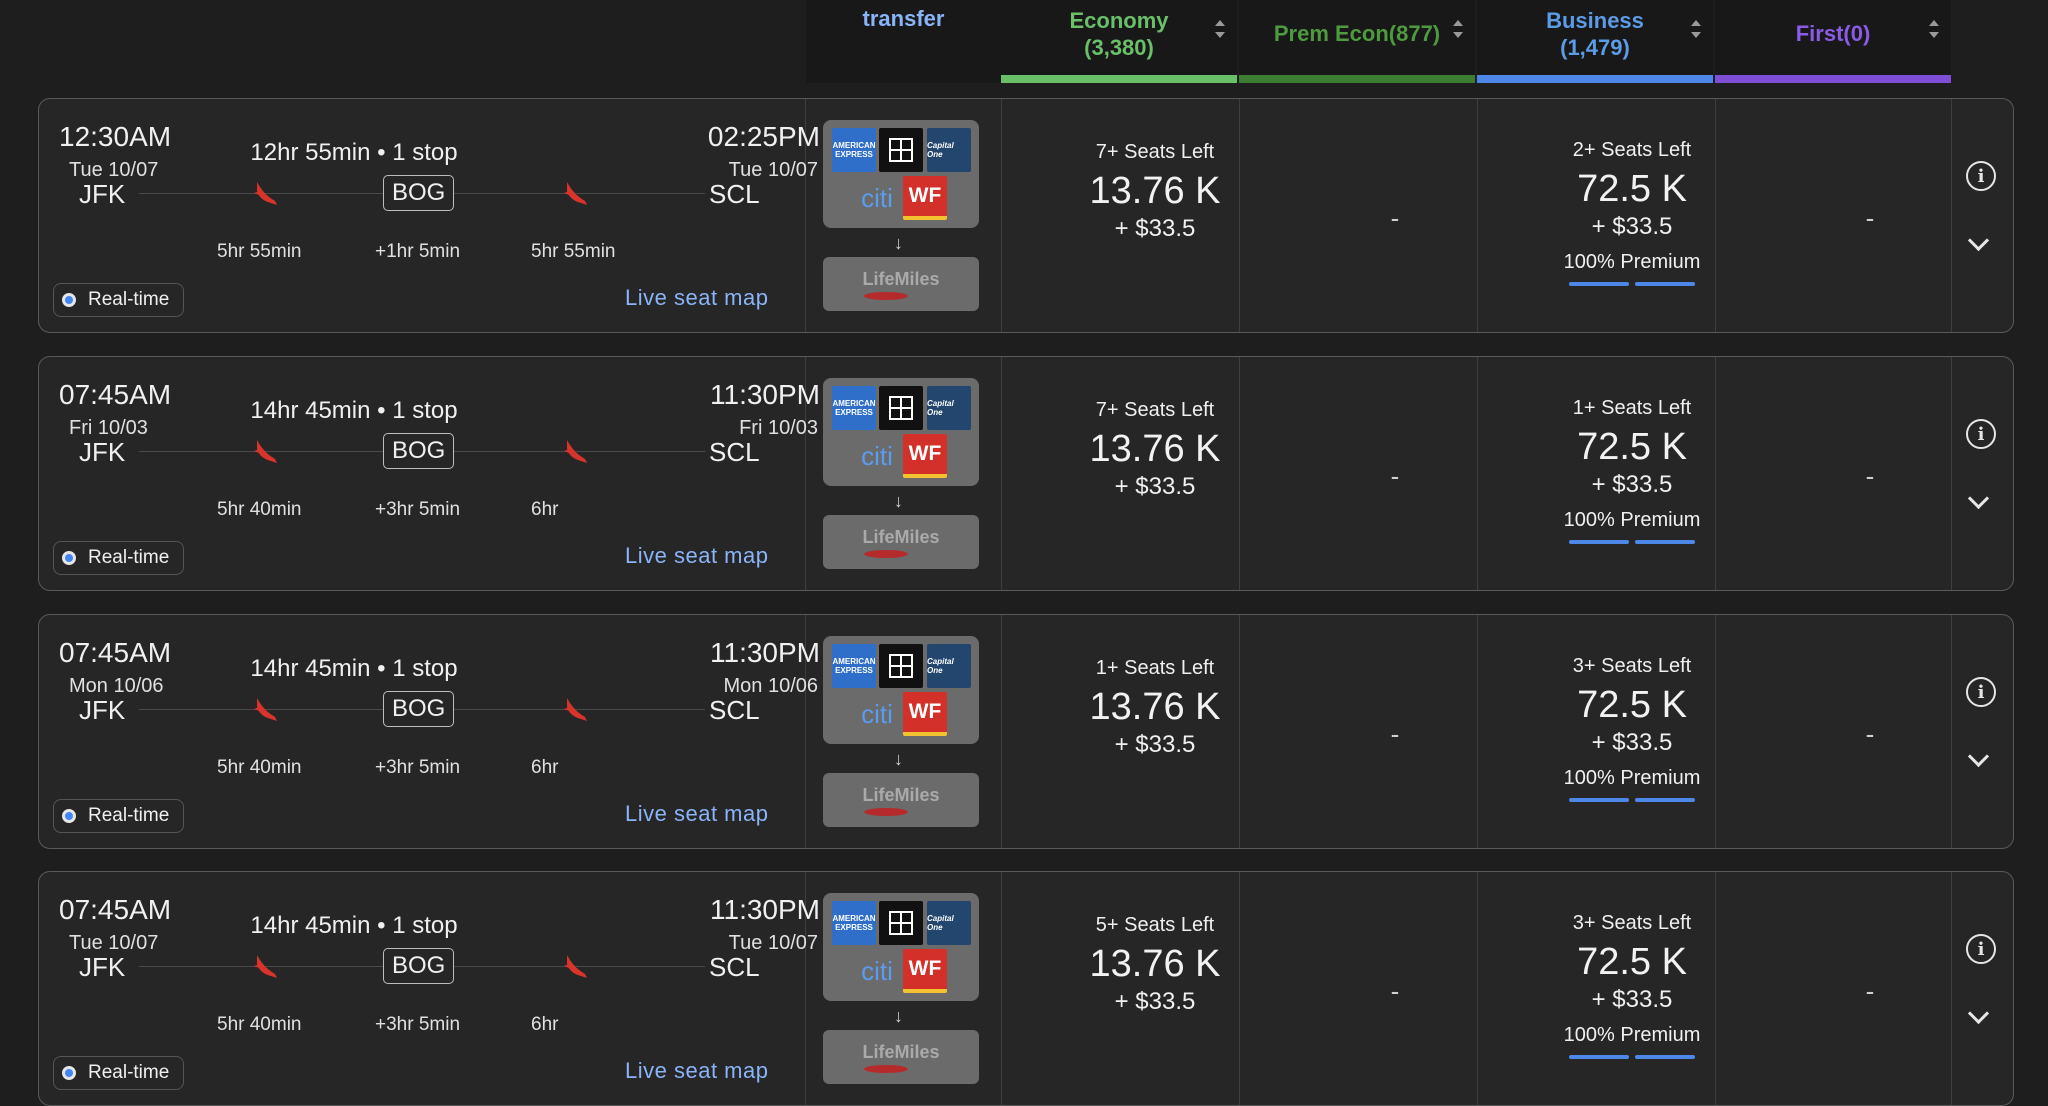 The height and width of the screenshot is (1106, 2048). Describe the element at coordinates (1357, 41) in the screenshot. I see `fare-column-header-1: Prem Econ(877)` at that location.